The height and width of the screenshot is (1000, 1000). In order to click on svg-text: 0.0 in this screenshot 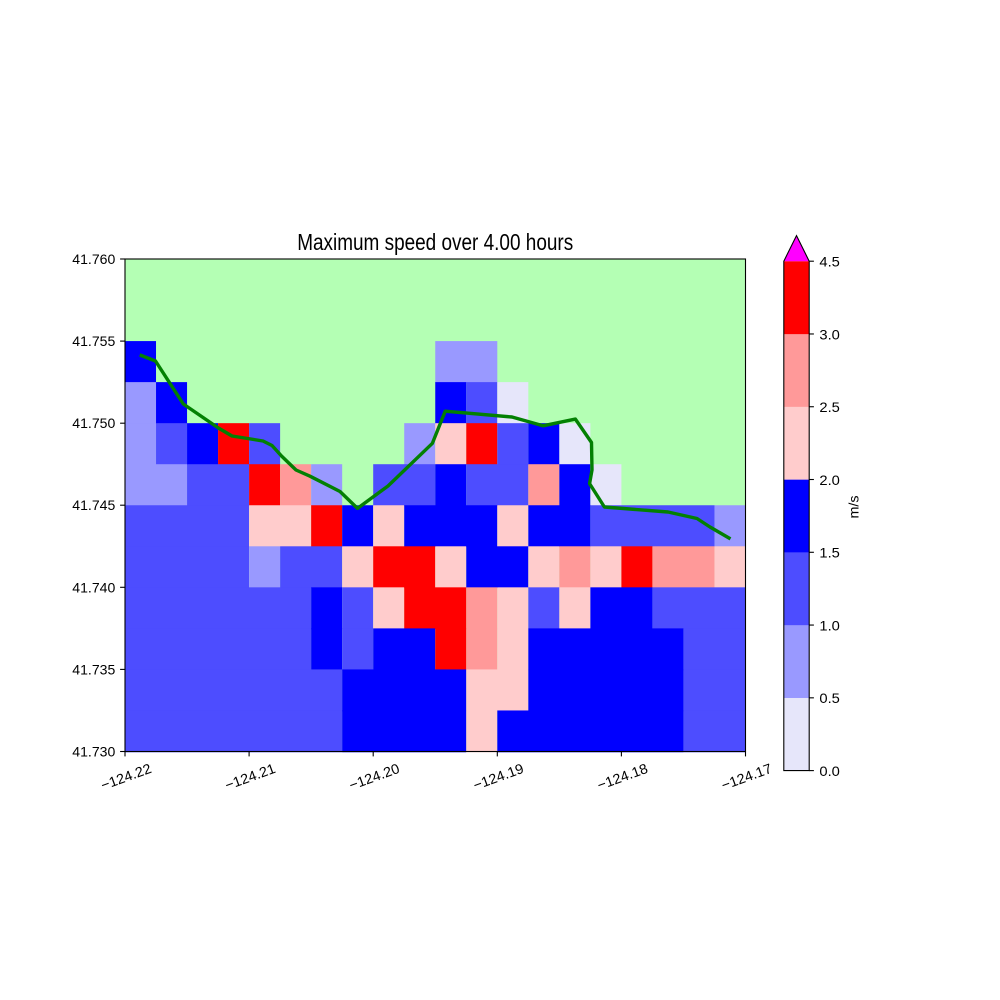, I will do `click(829, 771)`.